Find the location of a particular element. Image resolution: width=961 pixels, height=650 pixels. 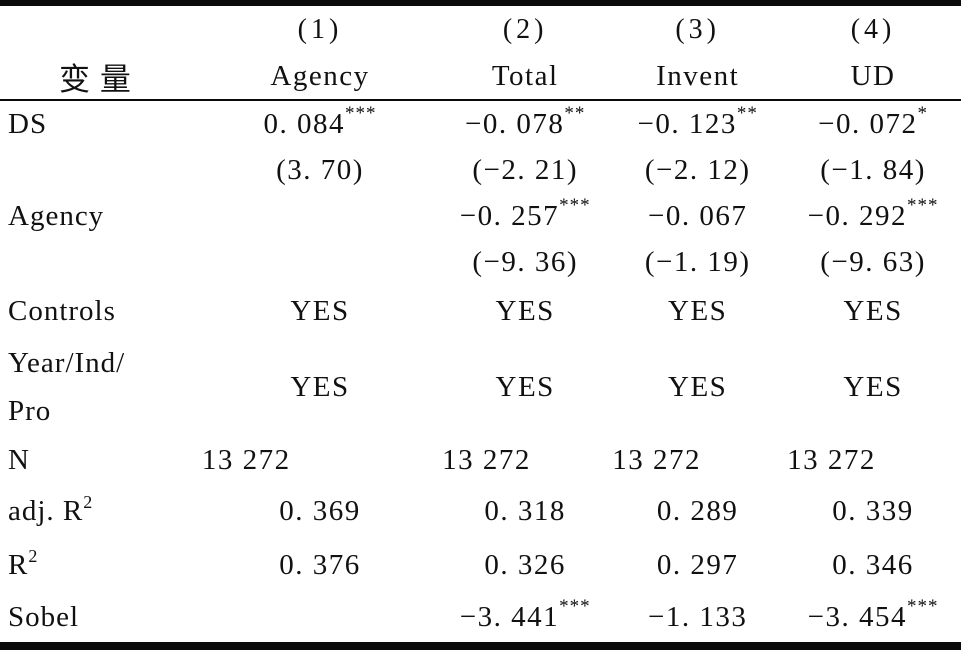

coefficient-value: −0. 067 is located at coordinates (697, 216).